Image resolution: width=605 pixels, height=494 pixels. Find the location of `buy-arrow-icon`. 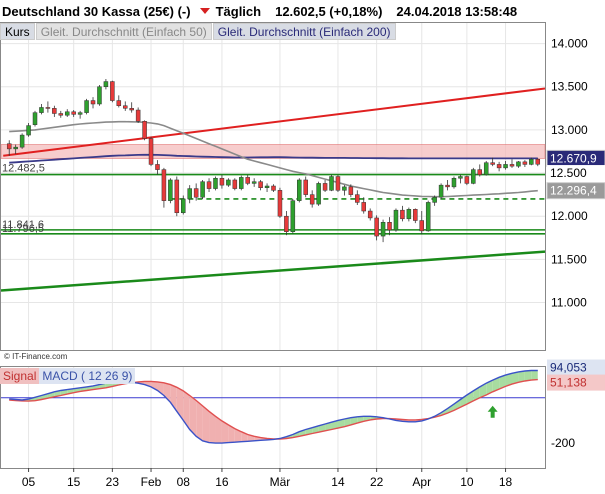

buy-arrow-icon is located at coordinates (492, 411).